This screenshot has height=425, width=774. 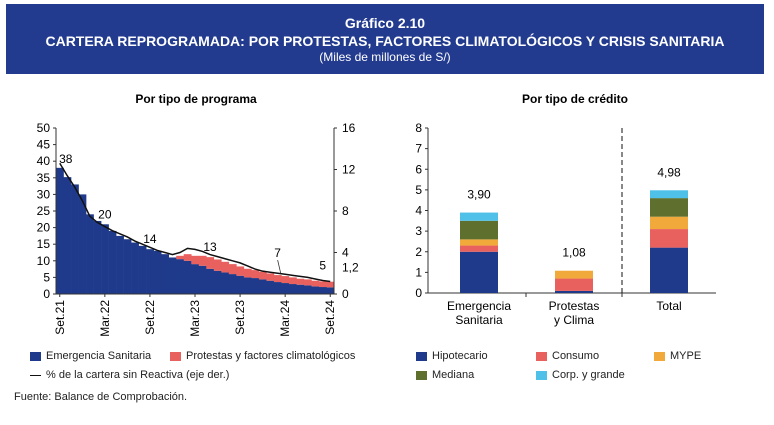 I want to click on data-label: 38, so click(x=66, y=159).